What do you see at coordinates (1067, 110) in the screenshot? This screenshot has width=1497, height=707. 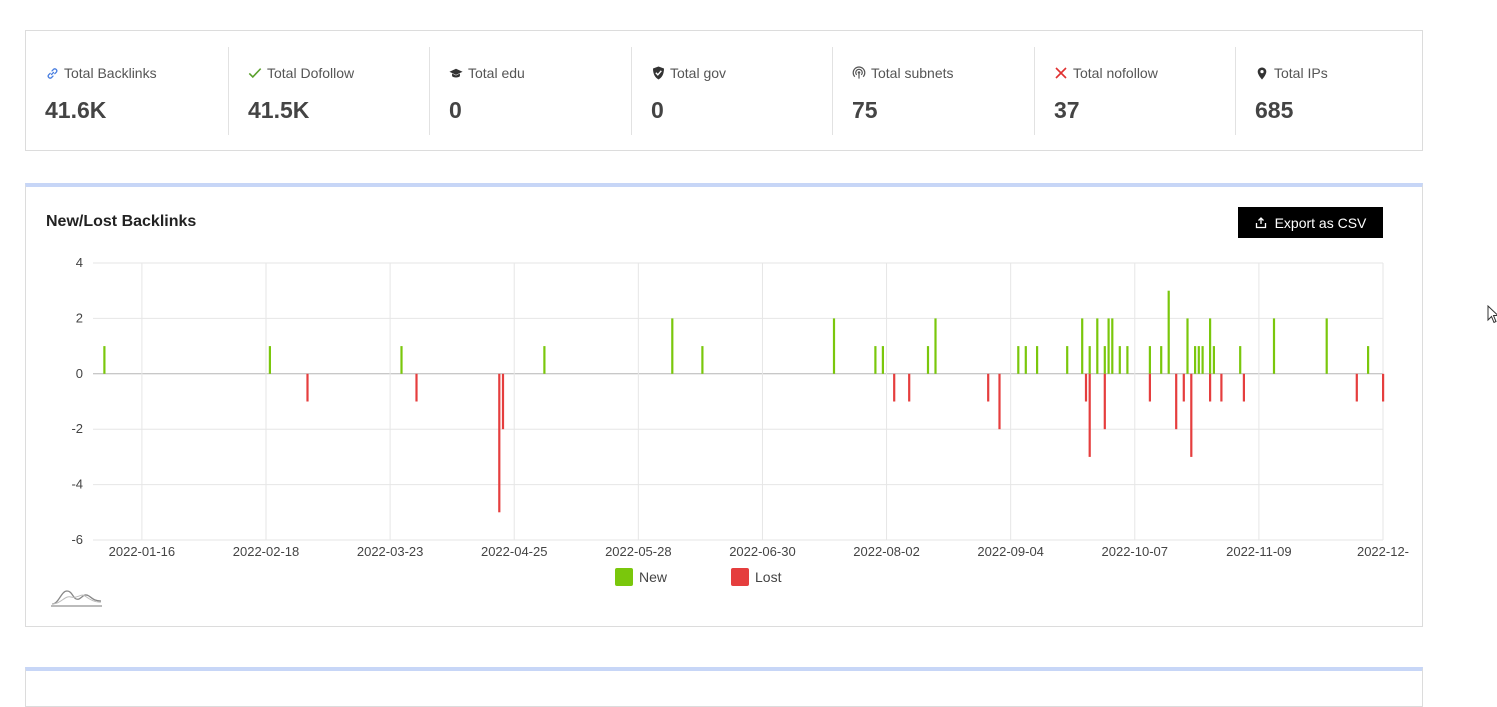 I see `stat-value: 37` at bounding box center [1067, 110].